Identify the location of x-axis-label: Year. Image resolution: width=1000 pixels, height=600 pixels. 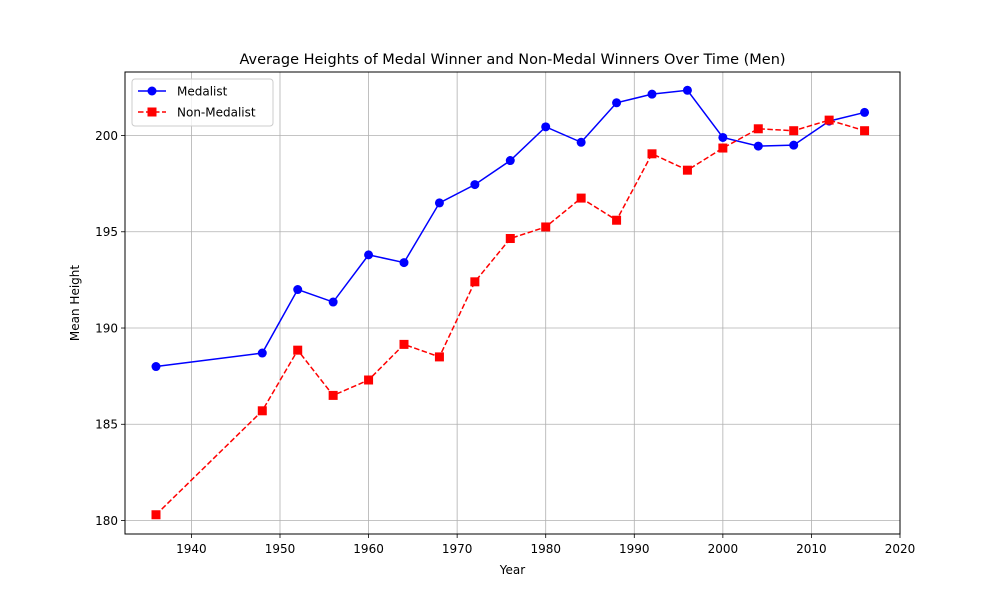
(512, 570).